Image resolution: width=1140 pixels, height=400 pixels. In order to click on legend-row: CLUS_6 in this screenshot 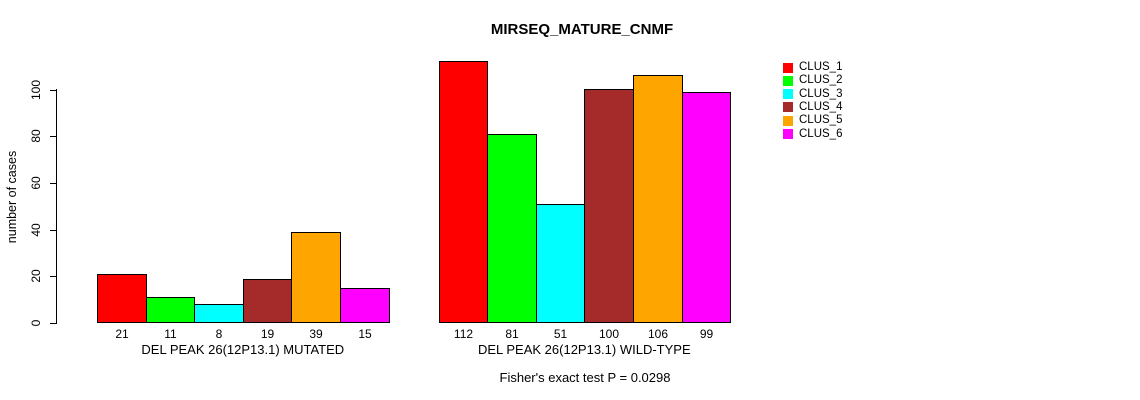, I will do `click(813, 133)`.